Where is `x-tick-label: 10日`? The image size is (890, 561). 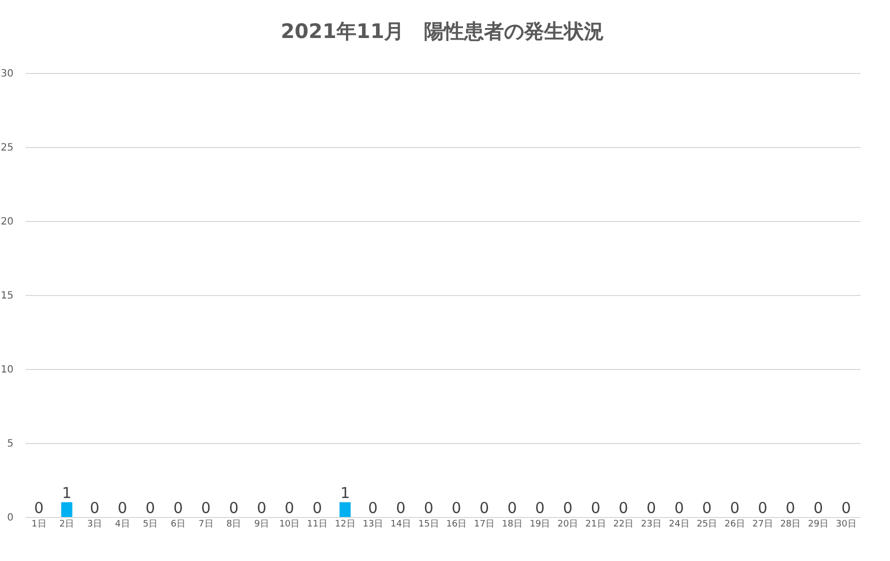
x-tick-label: 10日 is located at coordinates (289, 525).